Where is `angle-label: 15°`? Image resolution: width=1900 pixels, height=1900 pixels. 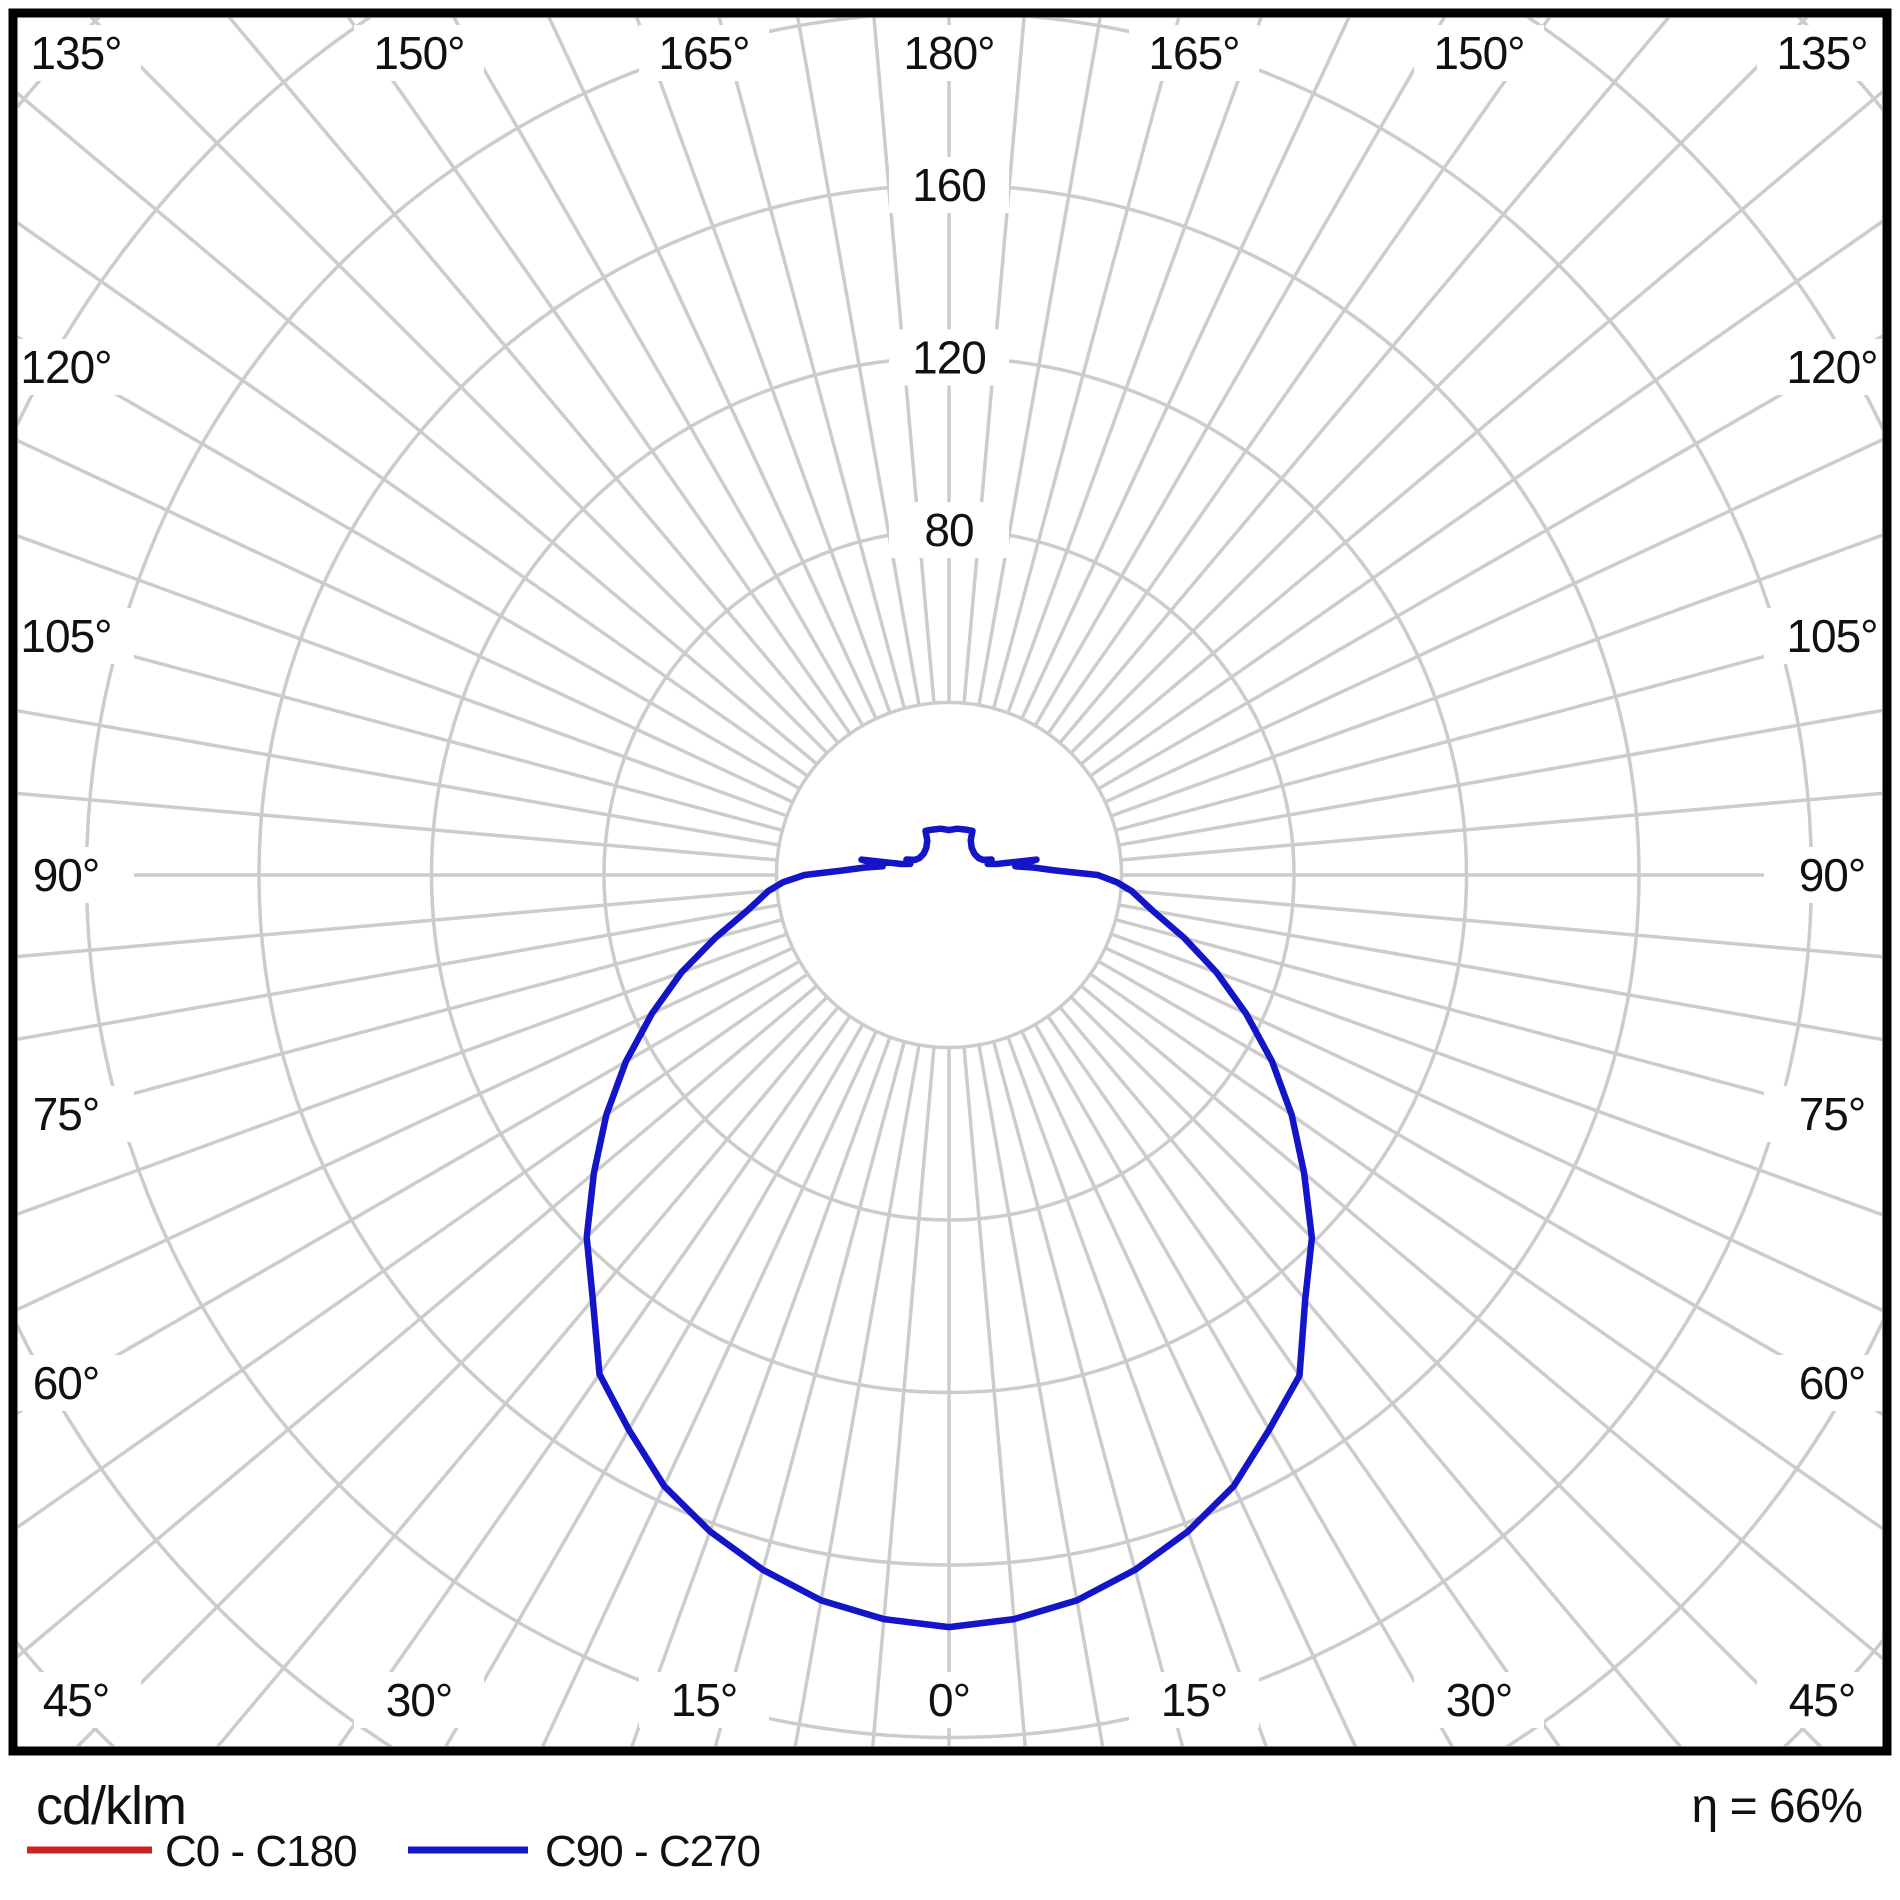
angle-label: 15° is located at coordinates (704, 1700).